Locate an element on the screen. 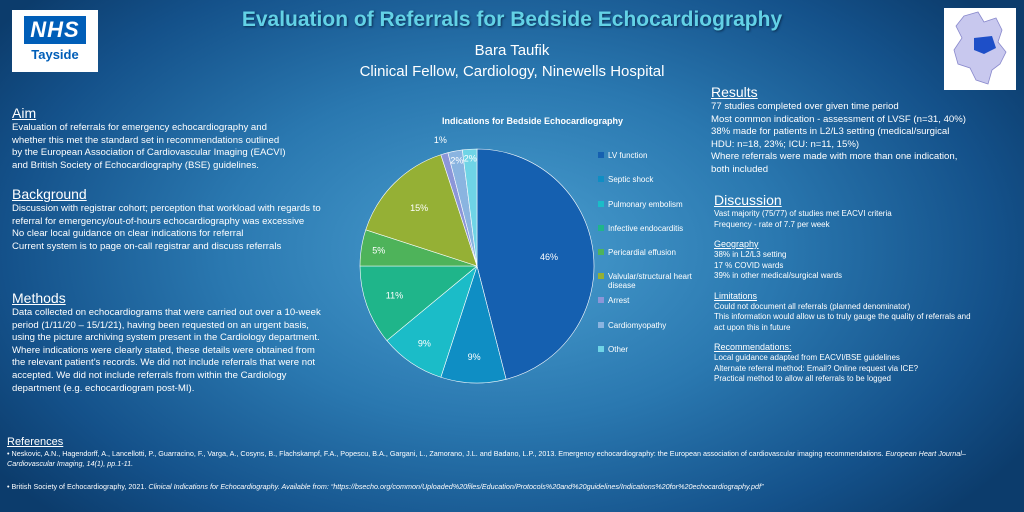 The height and width of the screenshot is (512, 1024). legend-item: Valvular/structural heart disease is located at coordinates (650, 281).